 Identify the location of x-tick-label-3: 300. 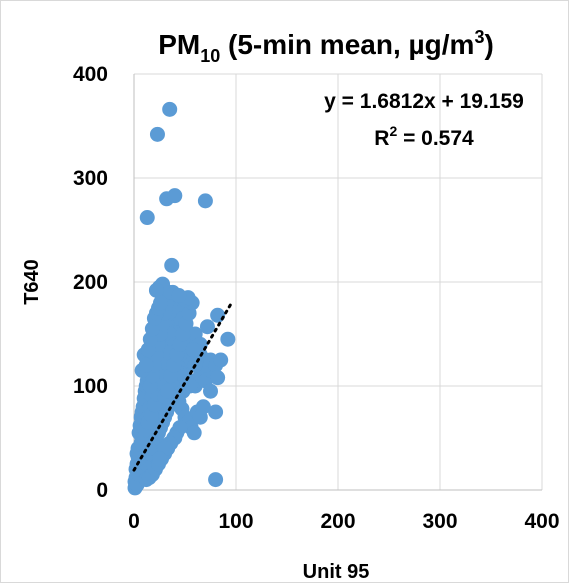
(439, 521).